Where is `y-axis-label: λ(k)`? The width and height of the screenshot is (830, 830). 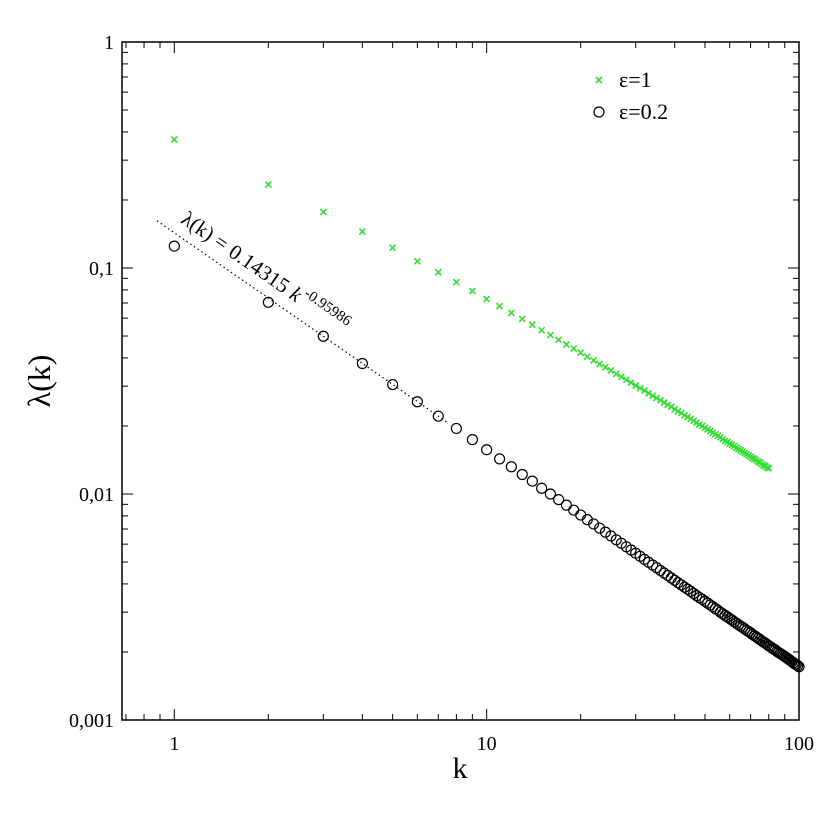
y-axis-label: λ(k) is located at coordinates (39, 381).